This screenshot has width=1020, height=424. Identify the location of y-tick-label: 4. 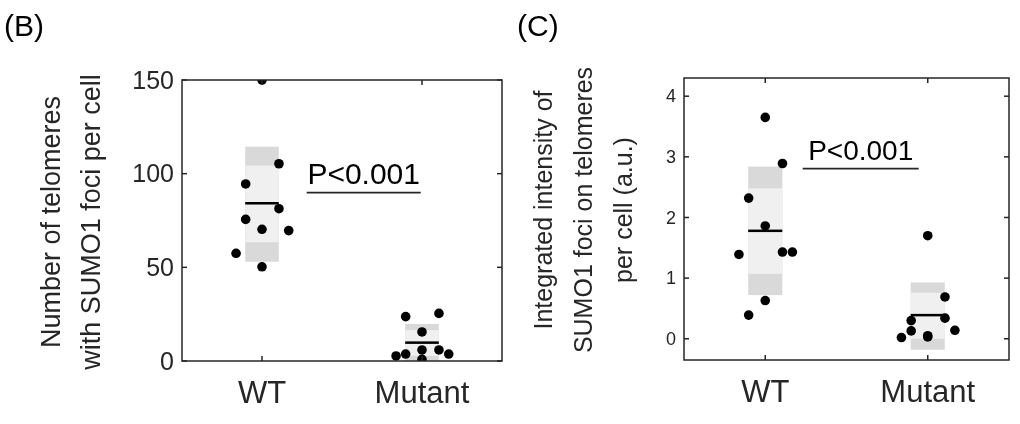
(670, 96).